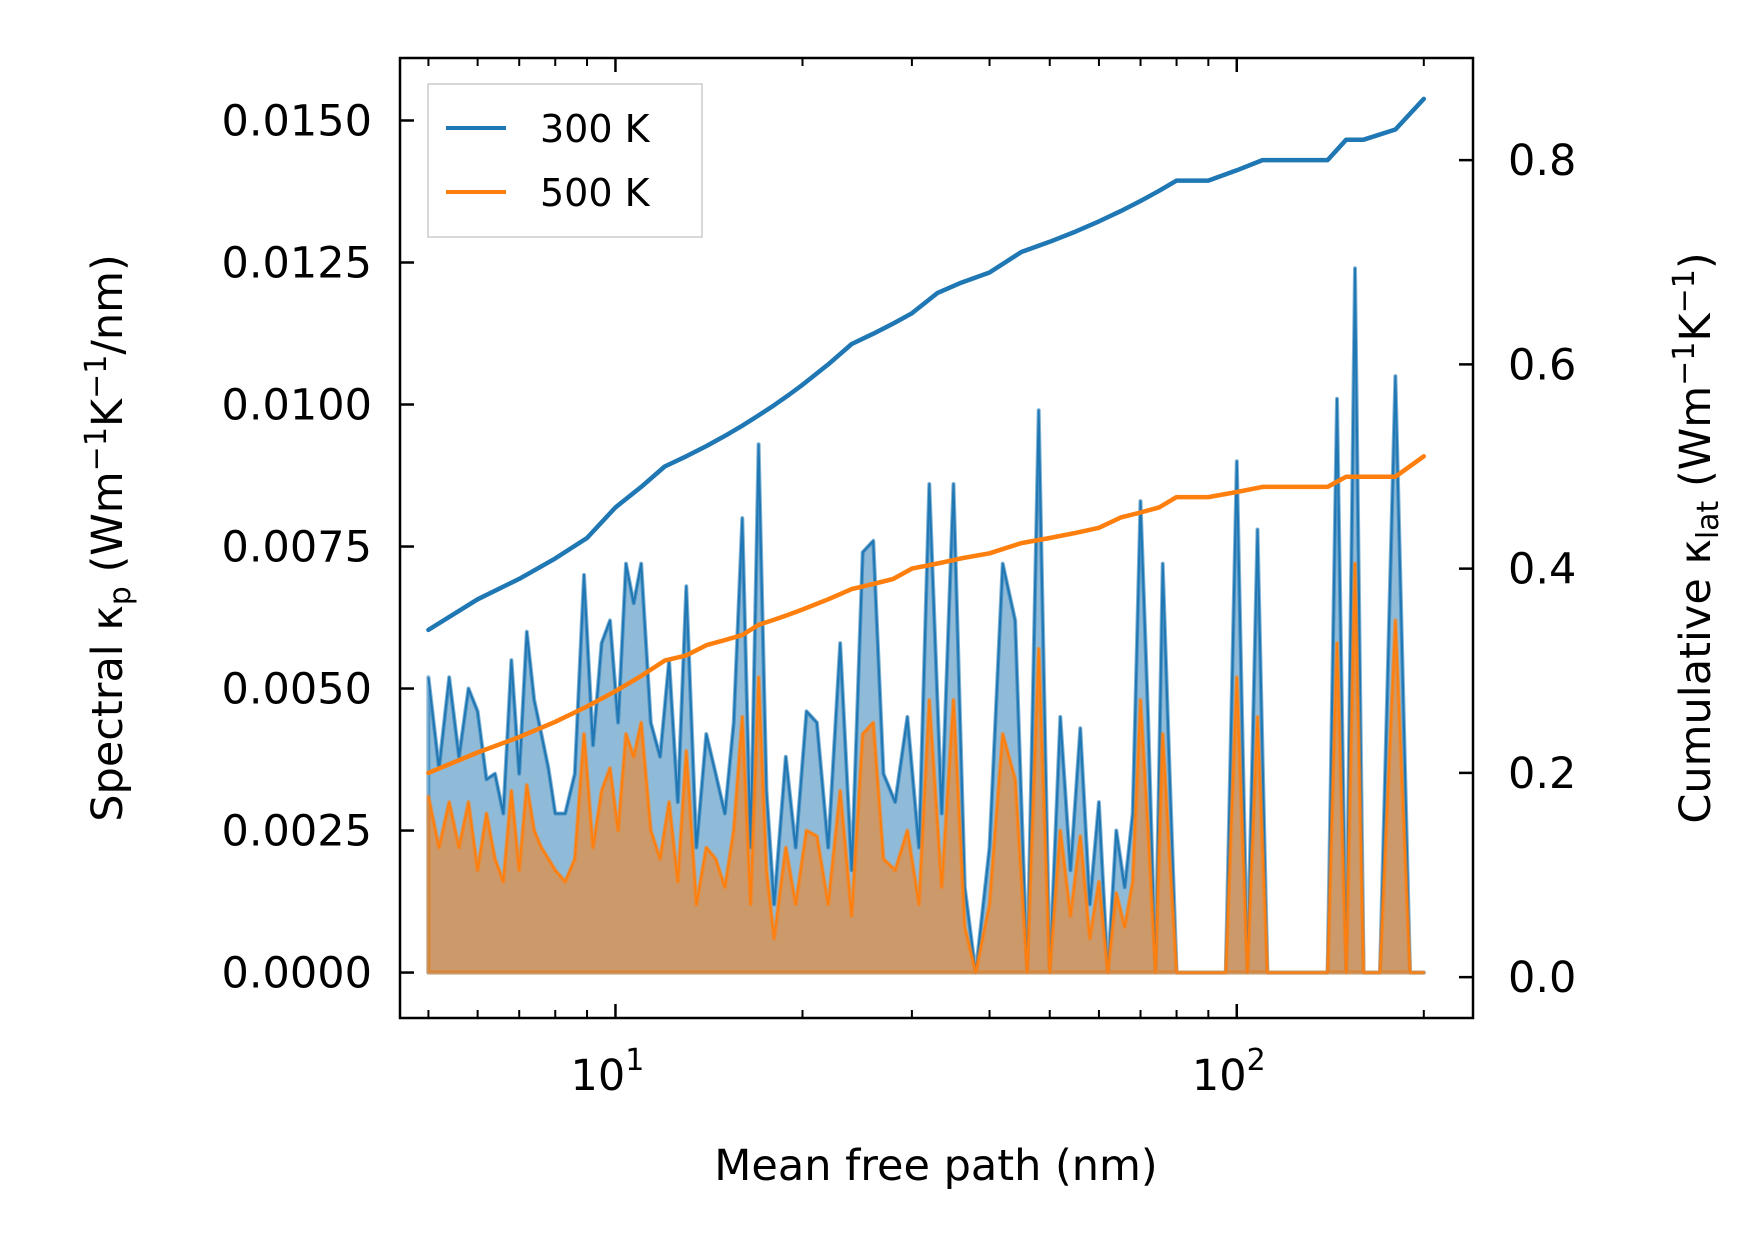 The height and width of the screenshot is (1254, 1753). Describe the element at coordinates (108, 713) in the screenshot. I see `y-left-title-prefix: Spectral κ` at that location.